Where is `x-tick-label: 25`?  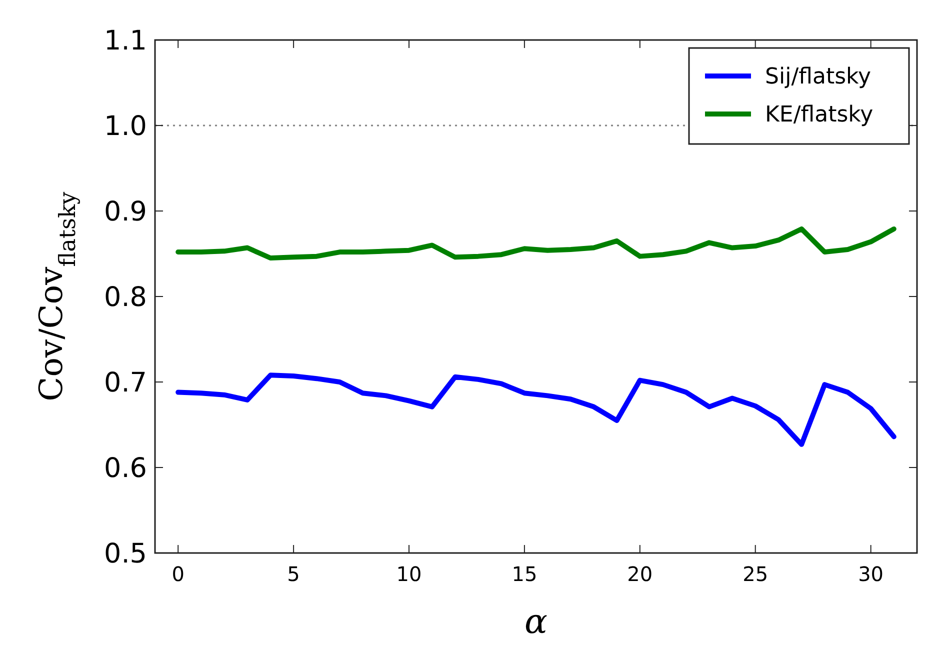
x-tick-label: 25 is located at coordinates (755, 574).